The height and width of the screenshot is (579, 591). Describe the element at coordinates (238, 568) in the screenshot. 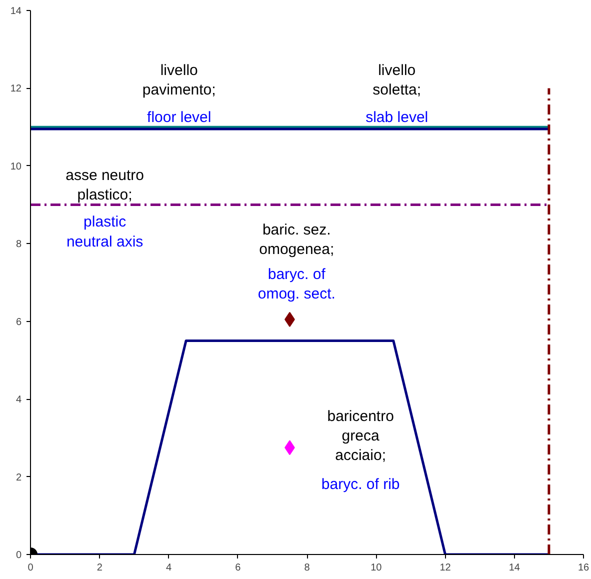

I see `x-tick-label: 6` at that location.